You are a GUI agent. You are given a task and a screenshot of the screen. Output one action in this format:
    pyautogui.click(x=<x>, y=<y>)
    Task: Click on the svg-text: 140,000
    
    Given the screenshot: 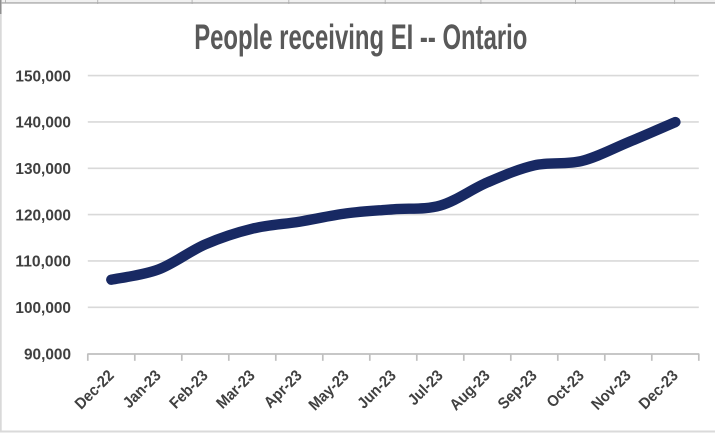 What is the action you would take?
    pyautogui.click(x=43, y=123)
    